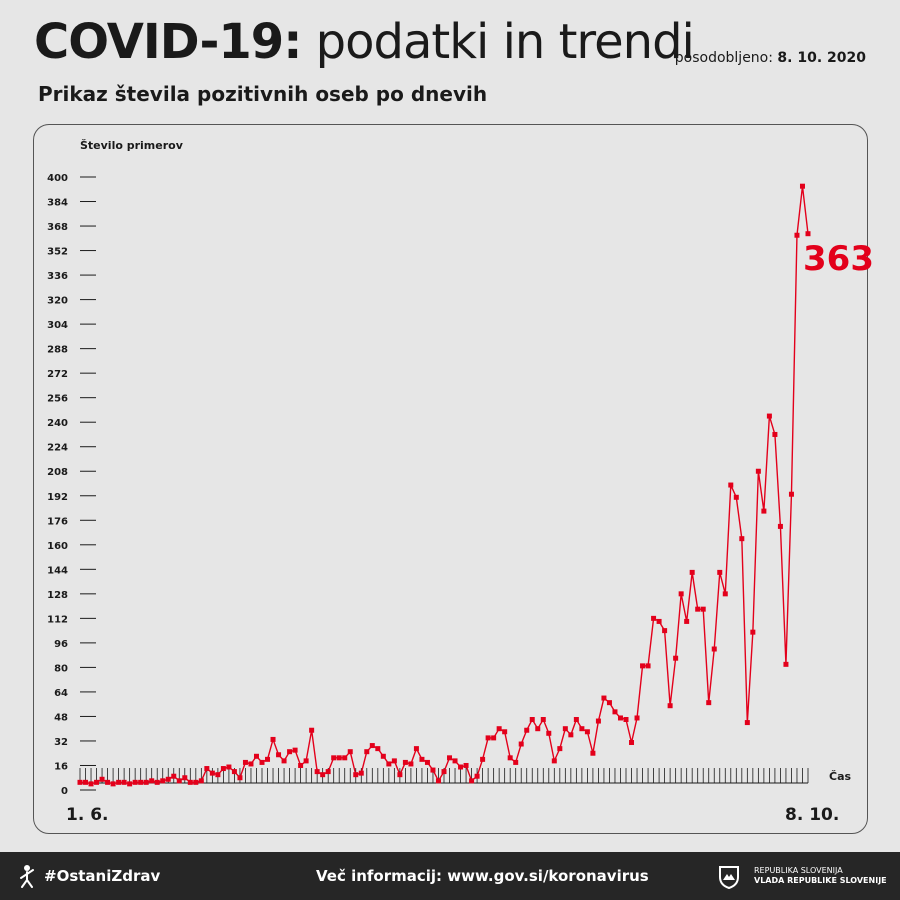 The width and height of the screenshot is (900, 900). What do you see at coordinates (726, 58) in the screenshot?
I see `updated-label: posodobljeno:` at bounding box center [726, 58].